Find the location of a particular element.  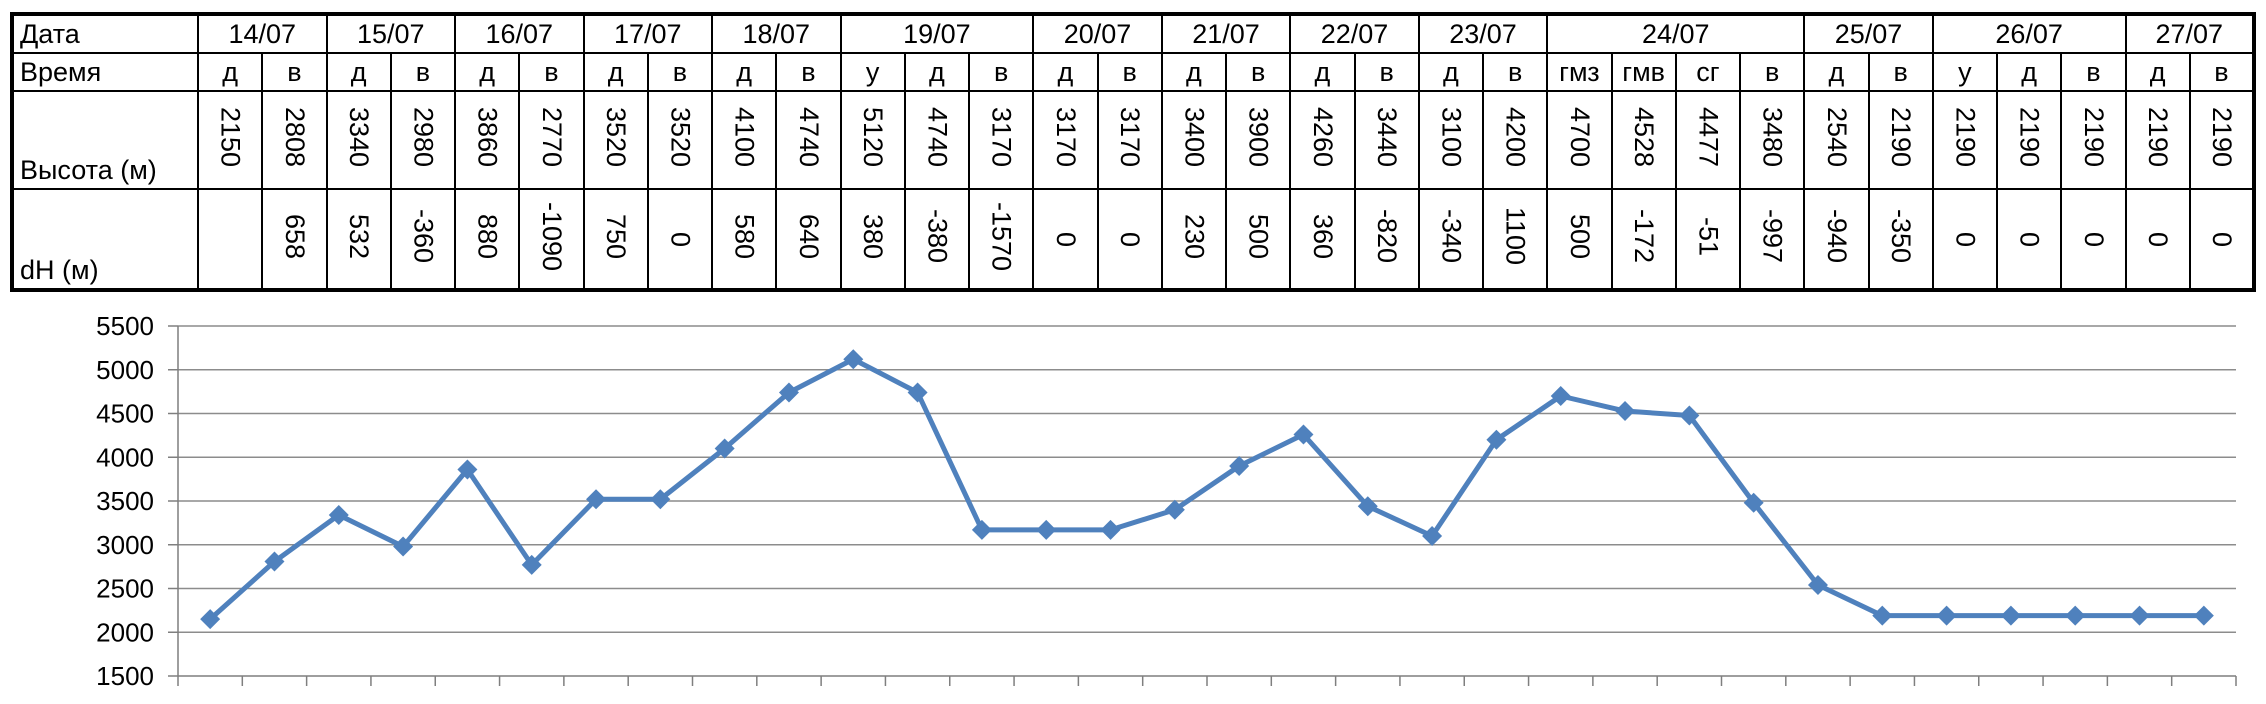

altitude-value: 2980 is located at coordinates (423, 137).